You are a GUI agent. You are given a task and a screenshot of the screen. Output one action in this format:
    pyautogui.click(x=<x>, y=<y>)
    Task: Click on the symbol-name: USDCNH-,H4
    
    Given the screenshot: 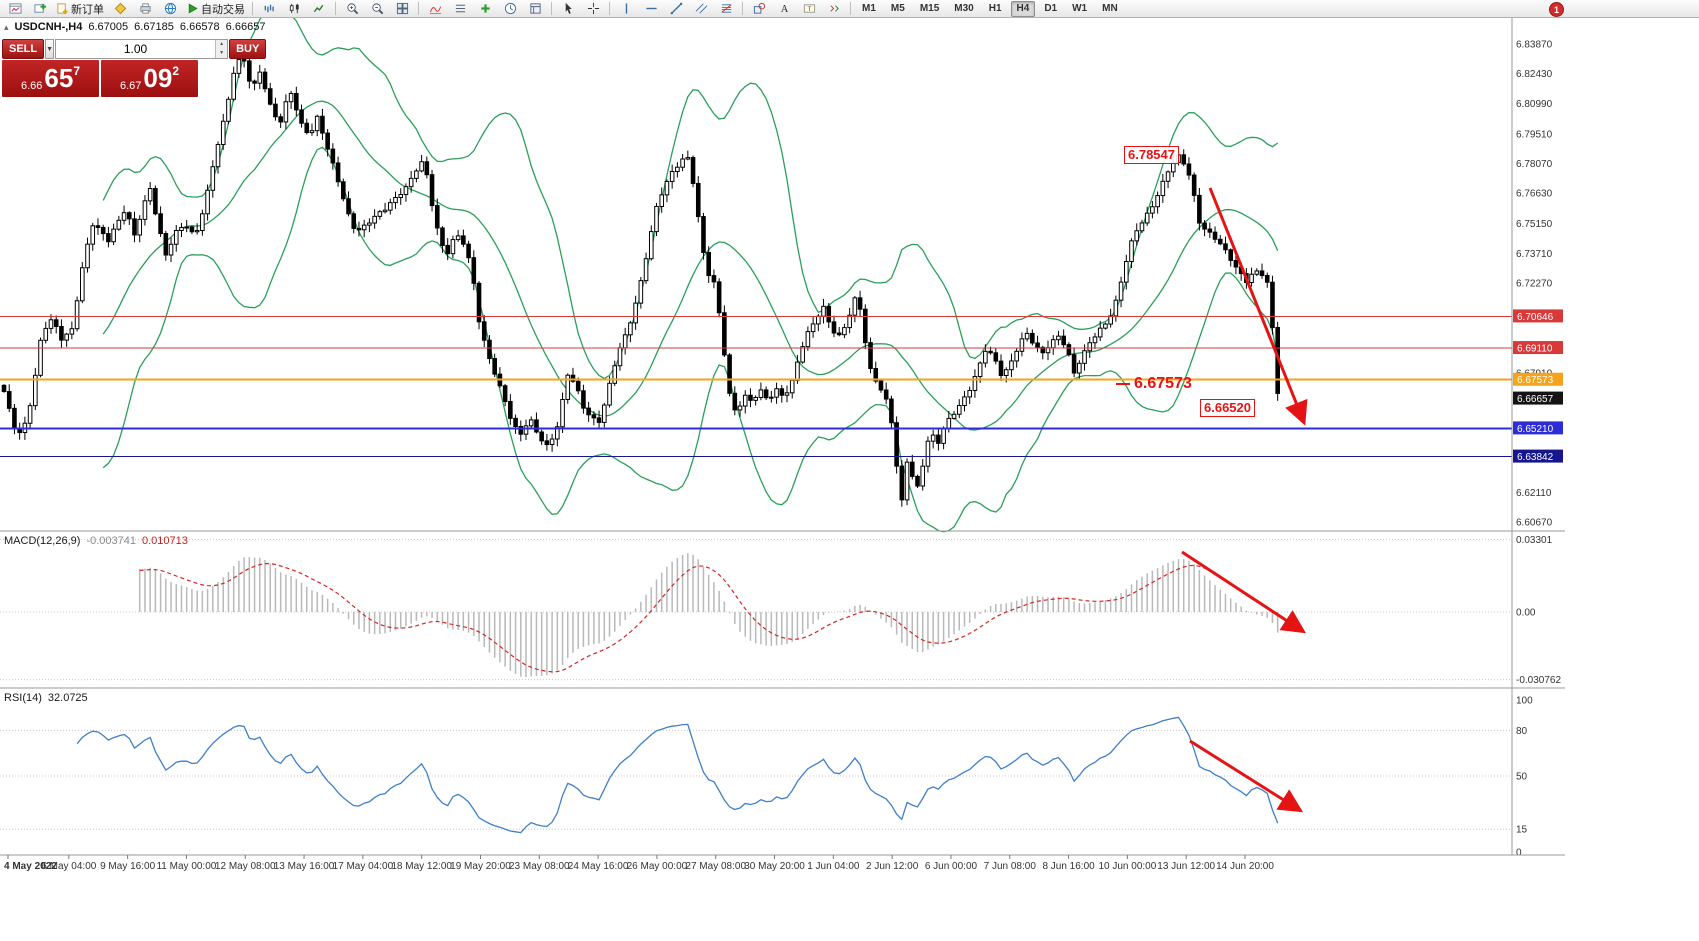 What is the action you would take?
    pyautogui.click(x=48, y=27)
    